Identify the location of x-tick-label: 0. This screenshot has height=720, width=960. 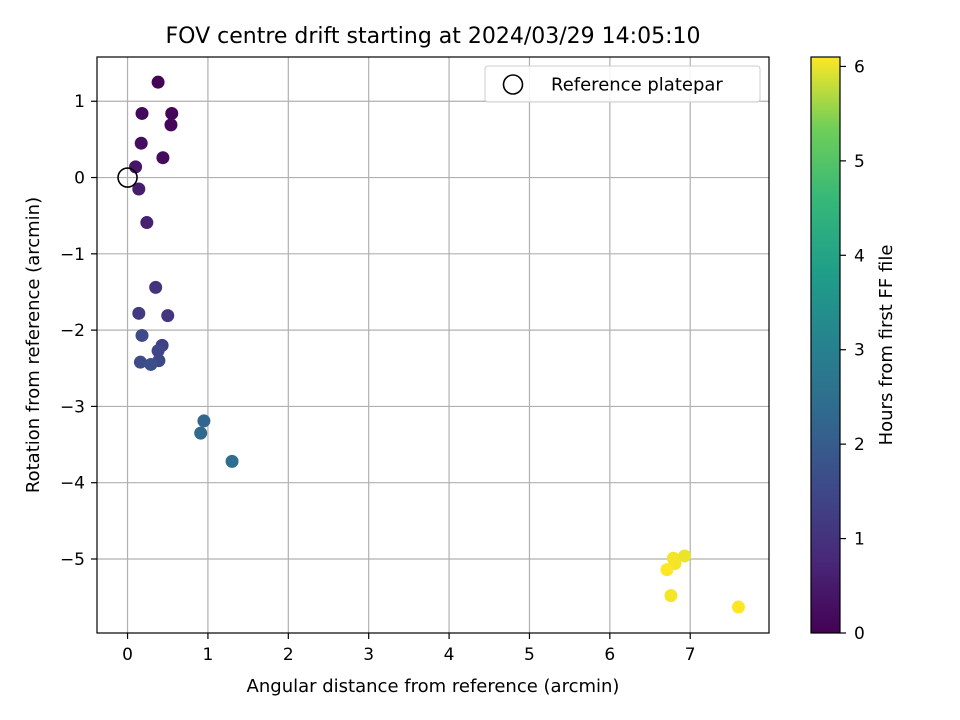
(127, 655).